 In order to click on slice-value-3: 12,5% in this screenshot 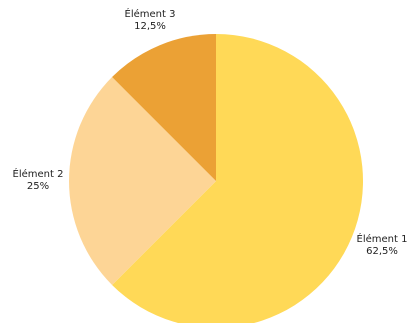, I will do `click(150, 26)`.